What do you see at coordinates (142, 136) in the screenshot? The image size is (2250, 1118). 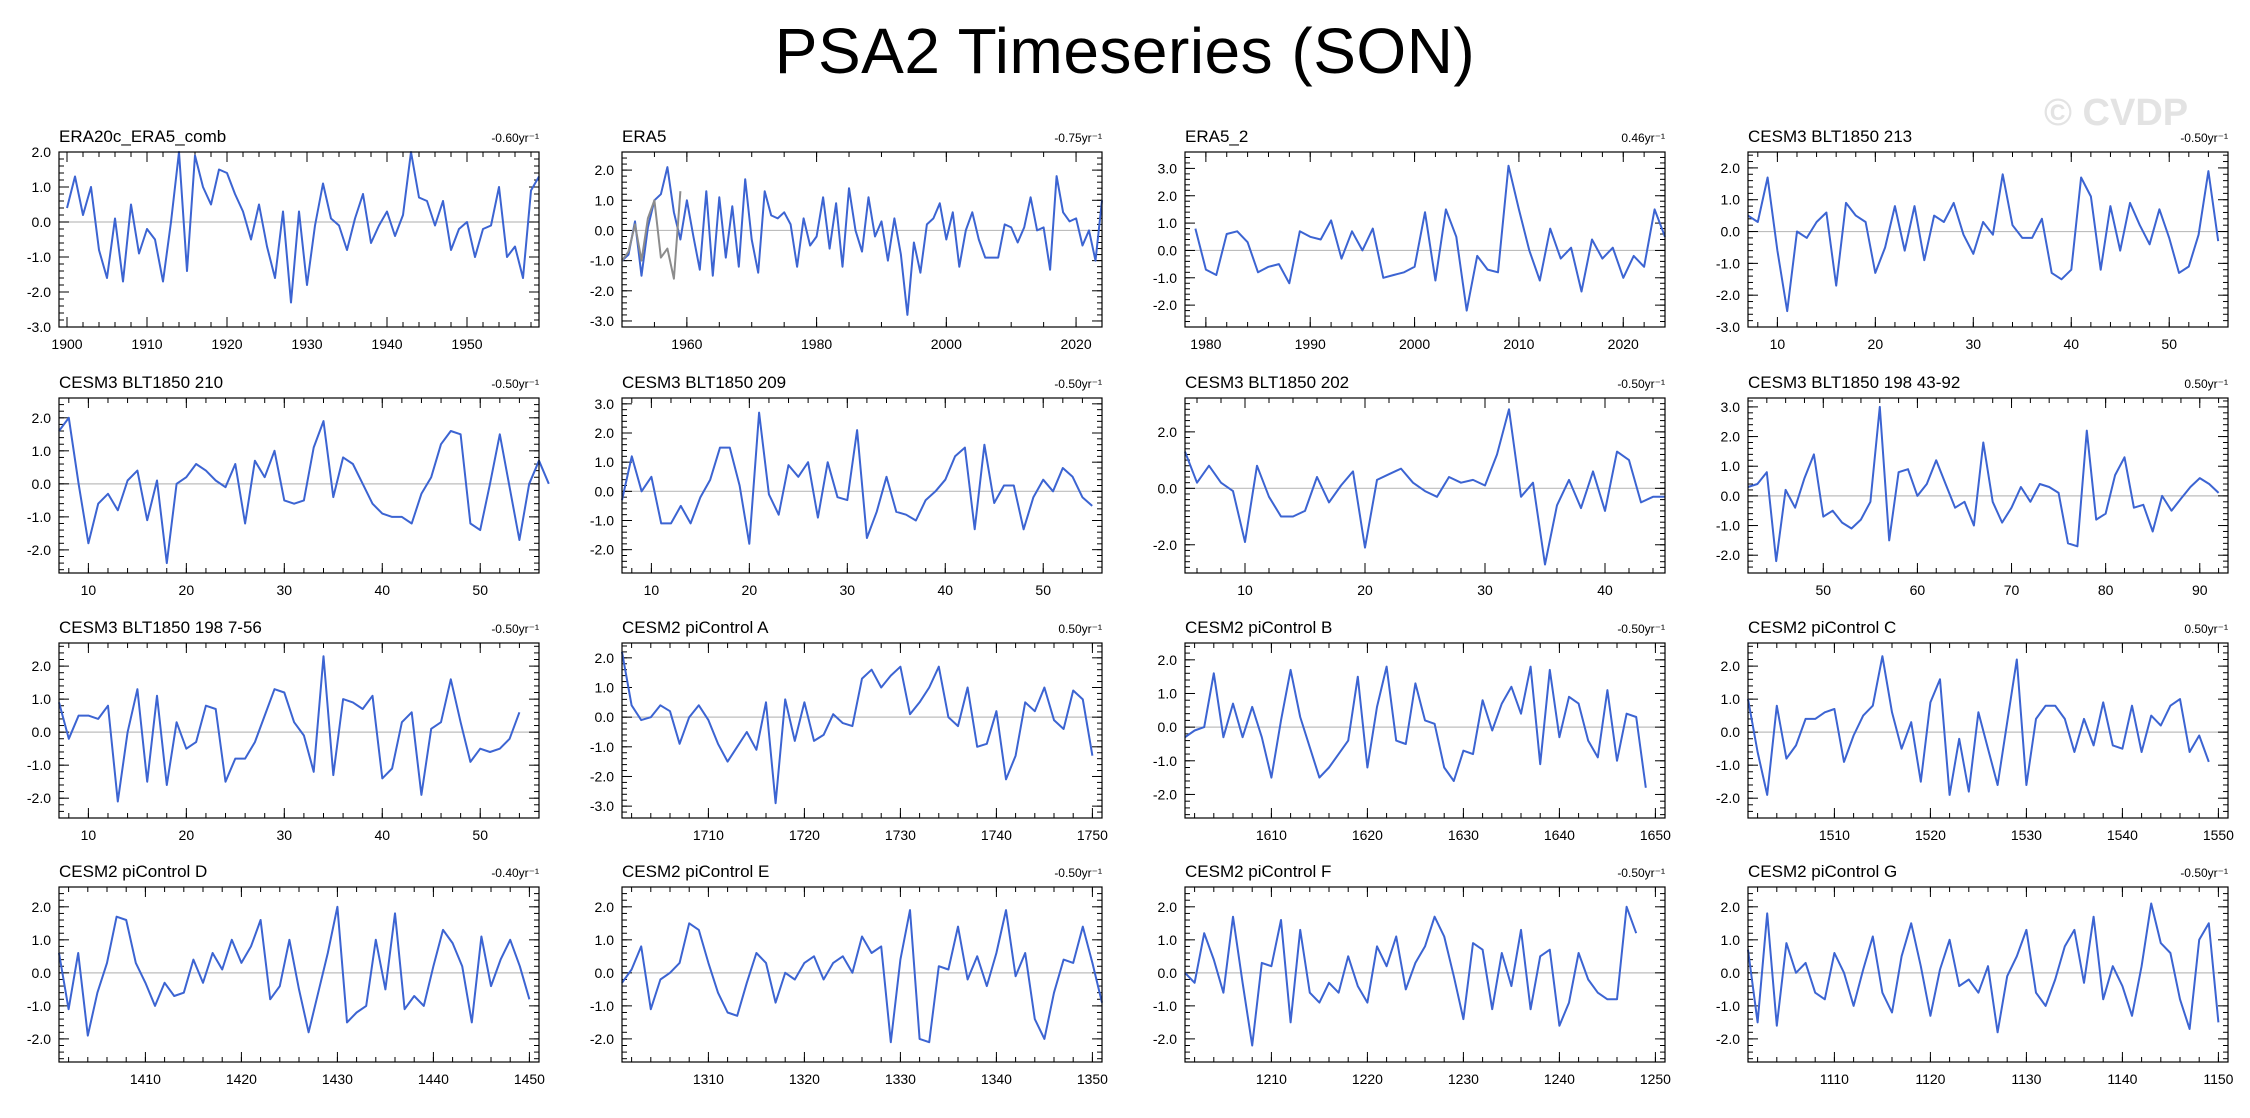 I see `panel-title: ERA20c_ERA5_comb` at bounding box center [142, 136].